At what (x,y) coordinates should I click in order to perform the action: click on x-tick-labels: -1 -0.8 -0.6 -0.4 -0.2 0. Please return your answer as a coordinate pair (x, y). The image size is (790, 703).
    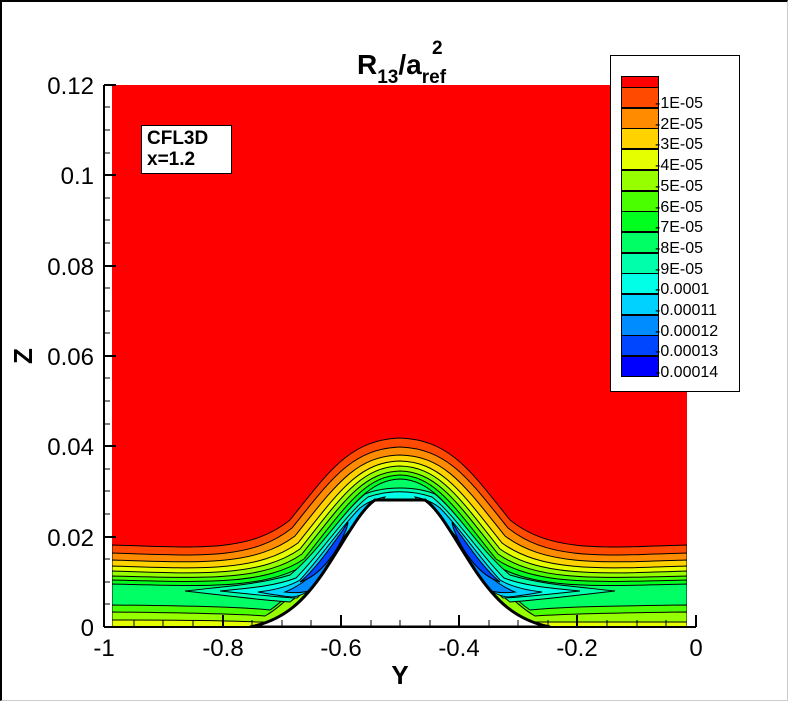
    Looking at the image, I should click on (397, 648).